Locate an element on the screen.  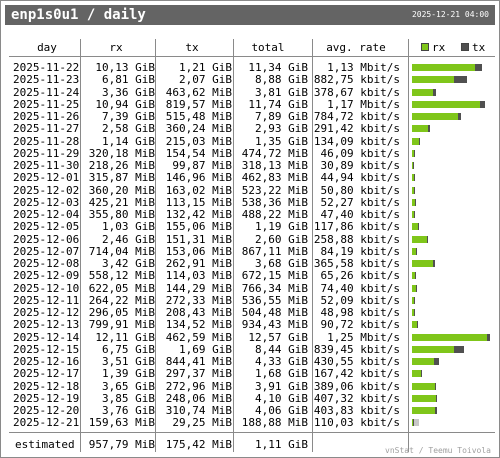
row-tx: 114,03 MiB is located at coordinates (198, 276).